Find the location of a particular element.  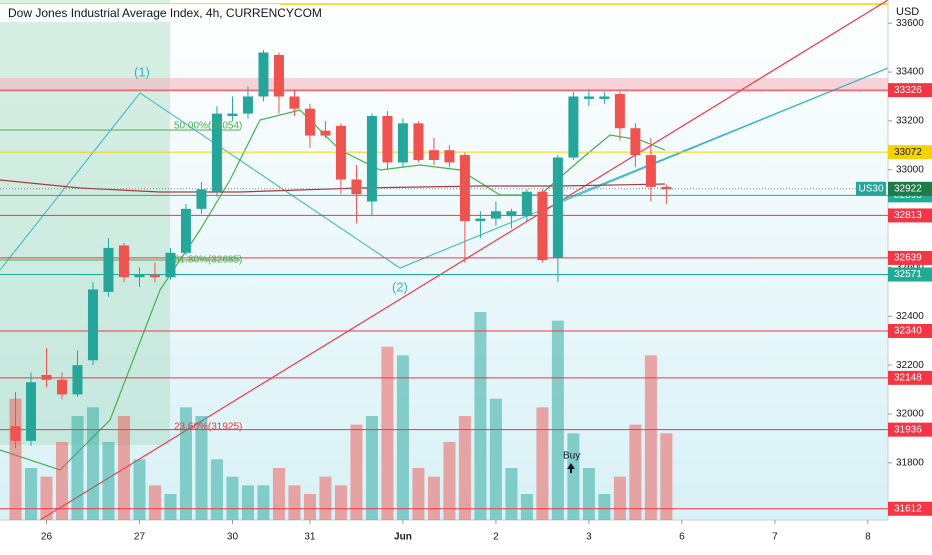

annotation: 23.60%(31925) is located at coordinates (208, 427).